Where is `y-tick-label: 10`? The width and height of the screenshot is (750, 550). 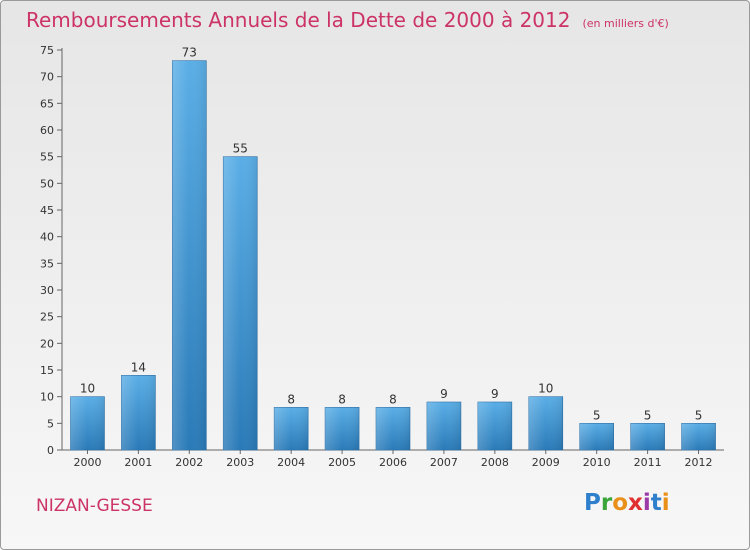 y-tick-label: 10 is located at coordinates (47, 397).